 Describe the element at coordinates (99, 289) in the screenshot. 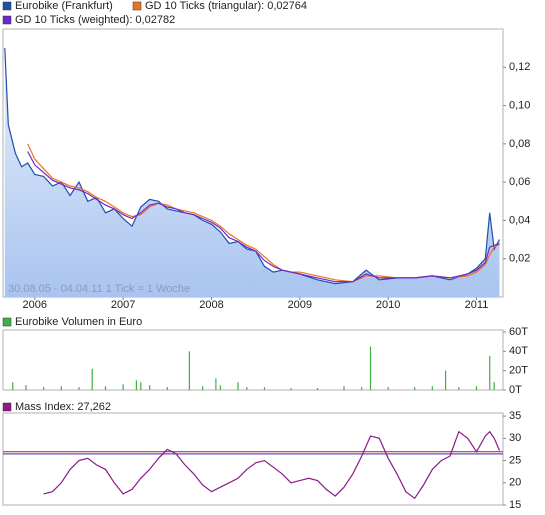

I see `date-range-note: 30.08.05 - 04.04.11 1 Tick = 1 Woche` at that location.